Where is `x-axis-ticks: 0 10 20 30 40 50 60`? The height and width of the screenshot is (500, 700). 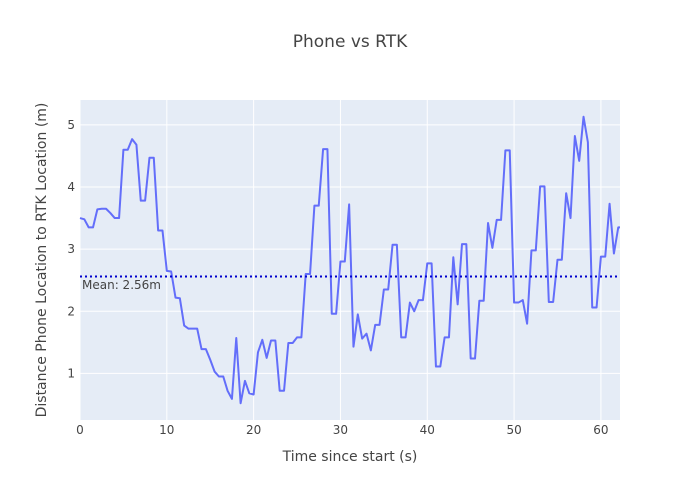
x-axis-ticks: 0 10 20 30 40 50 60 is located at coordinates (342, 430).